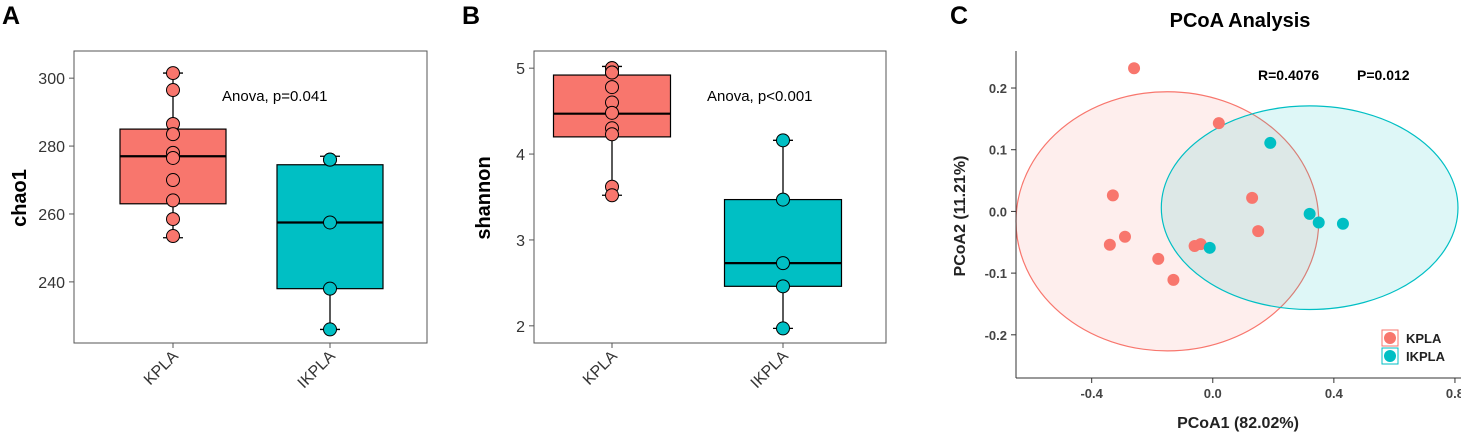  Describe the element at coordinates (1240, 21) in the screenshot. I see `chart-title: PCoA Analysis` at that location.